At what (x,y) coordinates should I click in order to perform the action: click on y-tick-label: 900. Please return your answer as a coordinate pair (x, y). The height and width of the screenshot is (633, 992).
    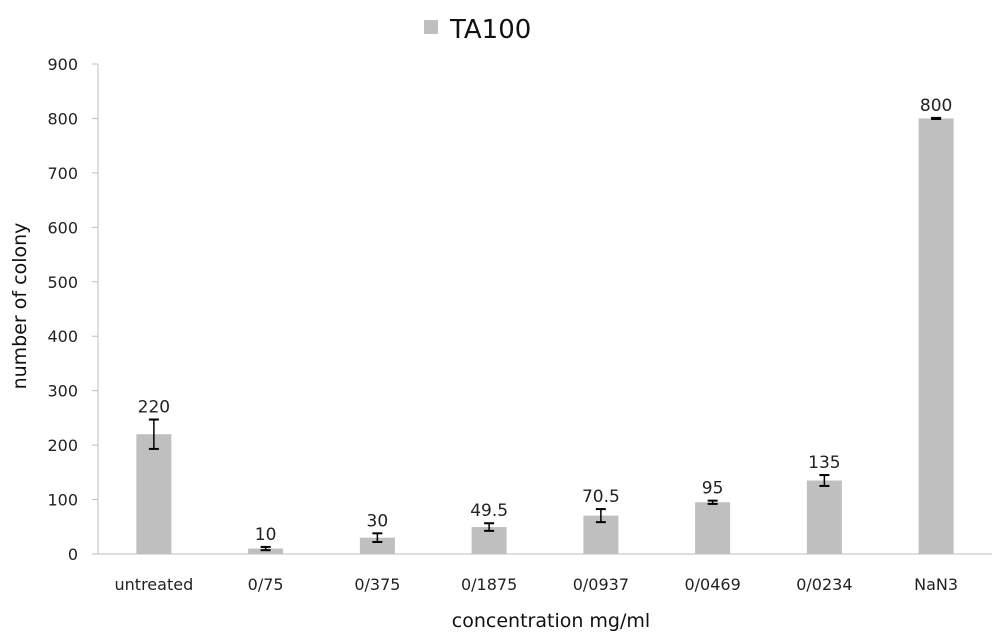
    Looking at the image, I should click on (62, 64).